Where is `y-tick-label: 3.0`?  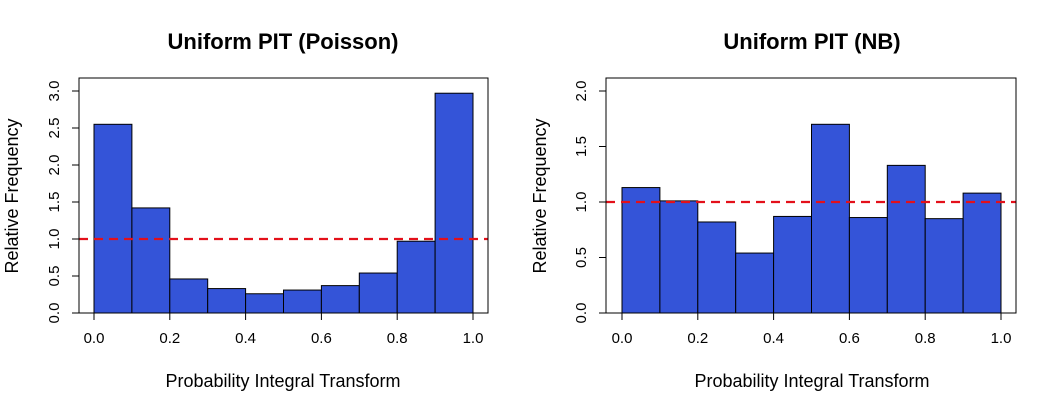
y-tick-label: 3.0 is located at coordinates (54, 91).